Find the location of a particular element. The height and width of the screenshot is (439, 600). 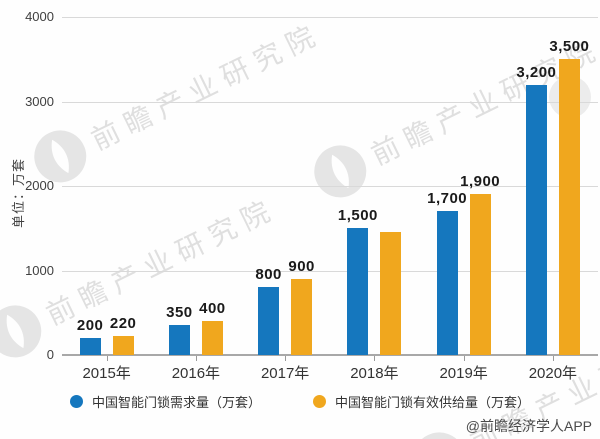

y-tick-label-0: 0 is located at coordinates (50, 354).